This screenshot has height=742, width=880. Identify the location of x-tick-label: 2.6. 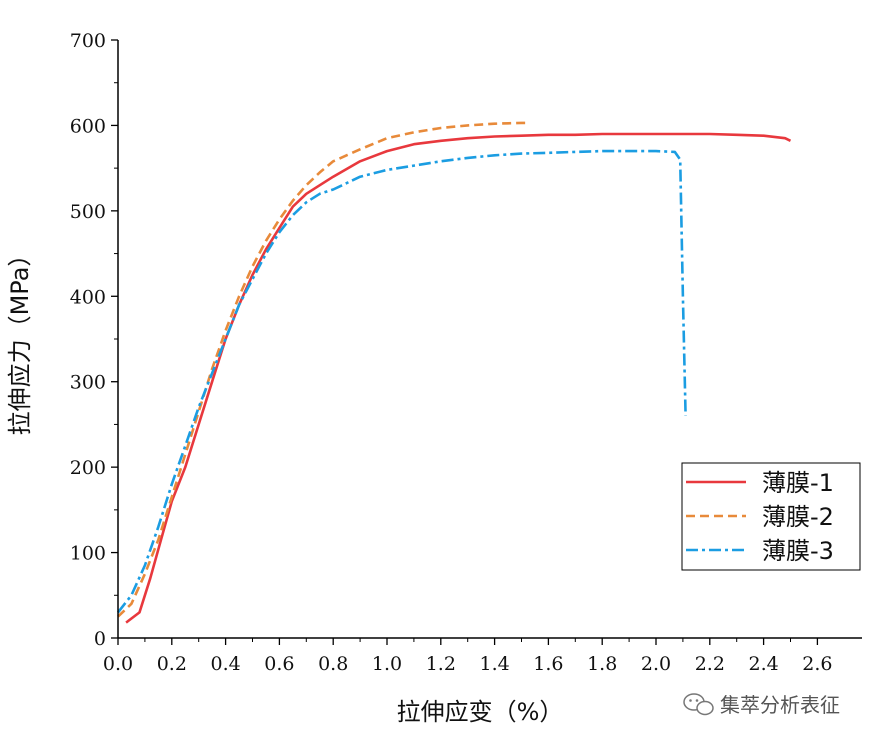
(817, 664).